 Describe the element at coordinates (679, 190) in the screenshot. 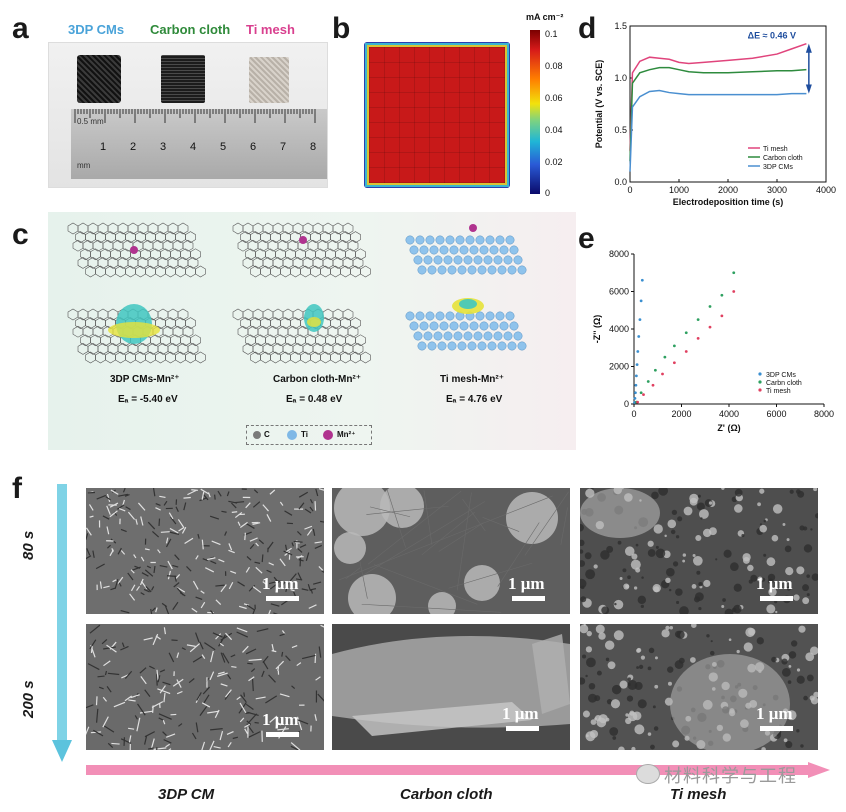

I see `x-tick-label: 1000` at that location.